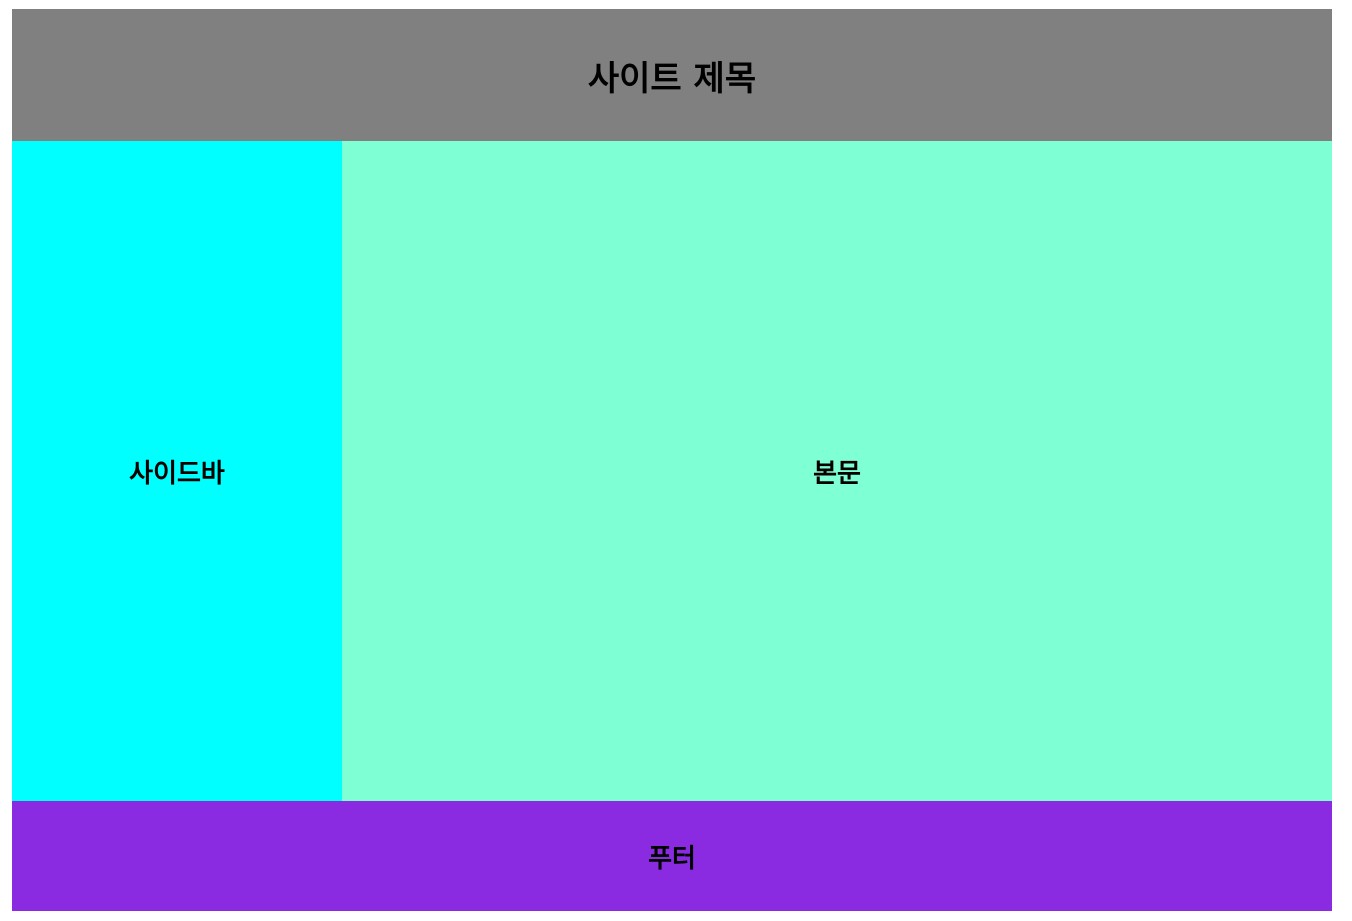  I want to click on site-header: 사이트 제목, so click(672, 75).